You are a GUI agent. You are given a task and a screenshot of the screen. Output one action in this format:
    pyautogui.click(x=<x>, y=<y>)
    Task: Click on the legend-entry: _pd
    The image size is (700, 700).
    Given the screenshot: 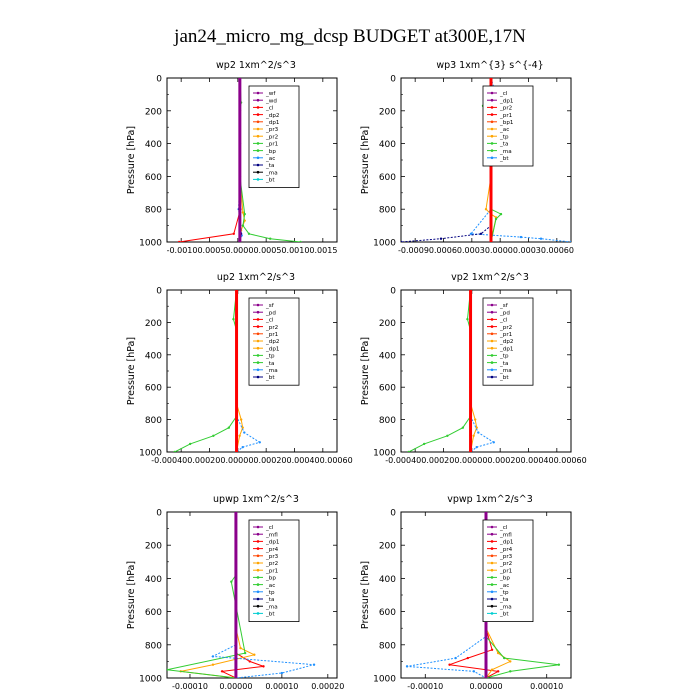 What is the action you would take?
    pyautogui.click(x=504, y=313)
    